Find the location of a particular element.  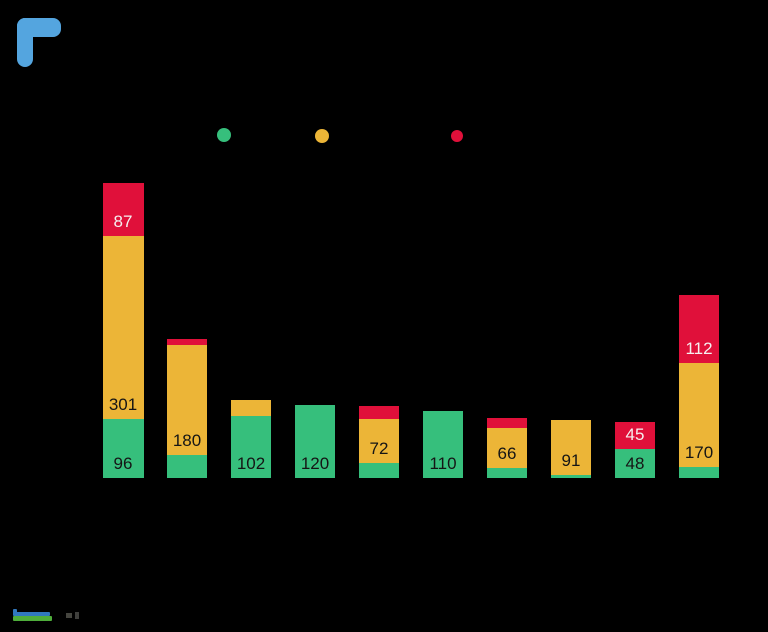

logo-corner-icon is located at coordinates (25, 42).